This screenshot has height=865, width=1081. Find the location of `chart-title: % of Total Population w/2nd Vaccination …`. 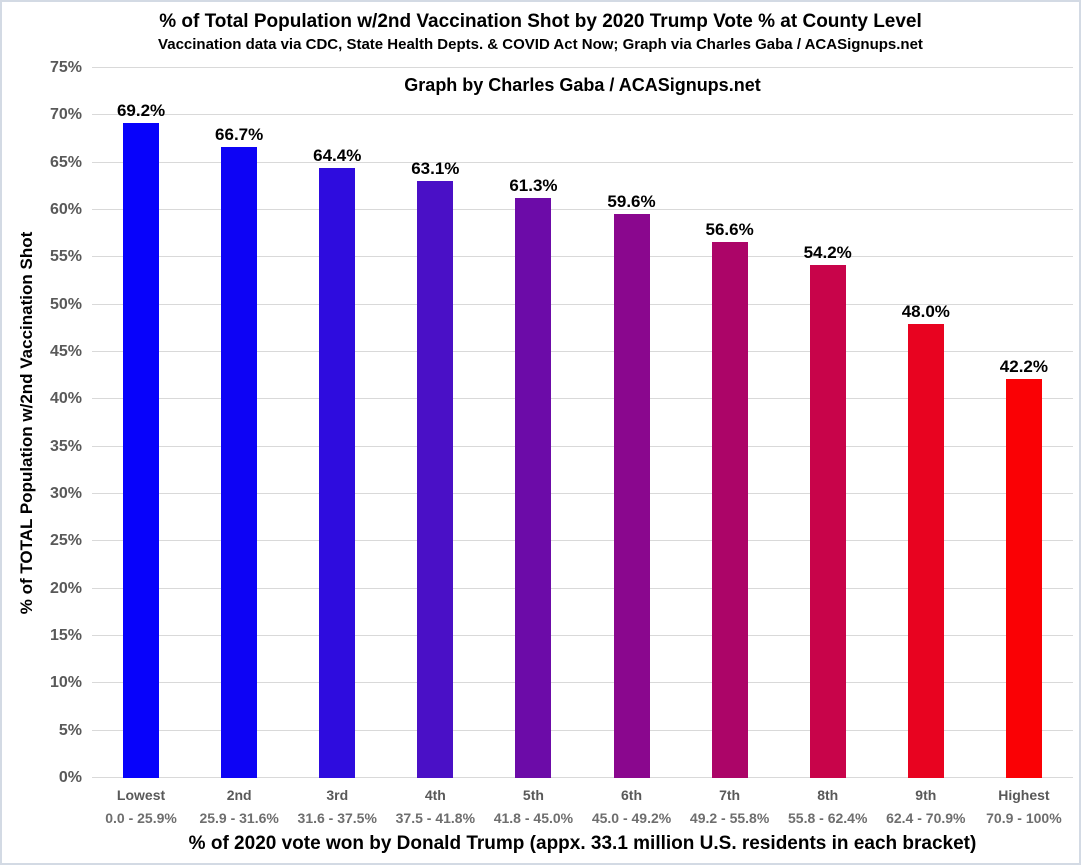

chart-title: % of Total Population w/2nd Vaccination … is located at coordinates (540, 21).